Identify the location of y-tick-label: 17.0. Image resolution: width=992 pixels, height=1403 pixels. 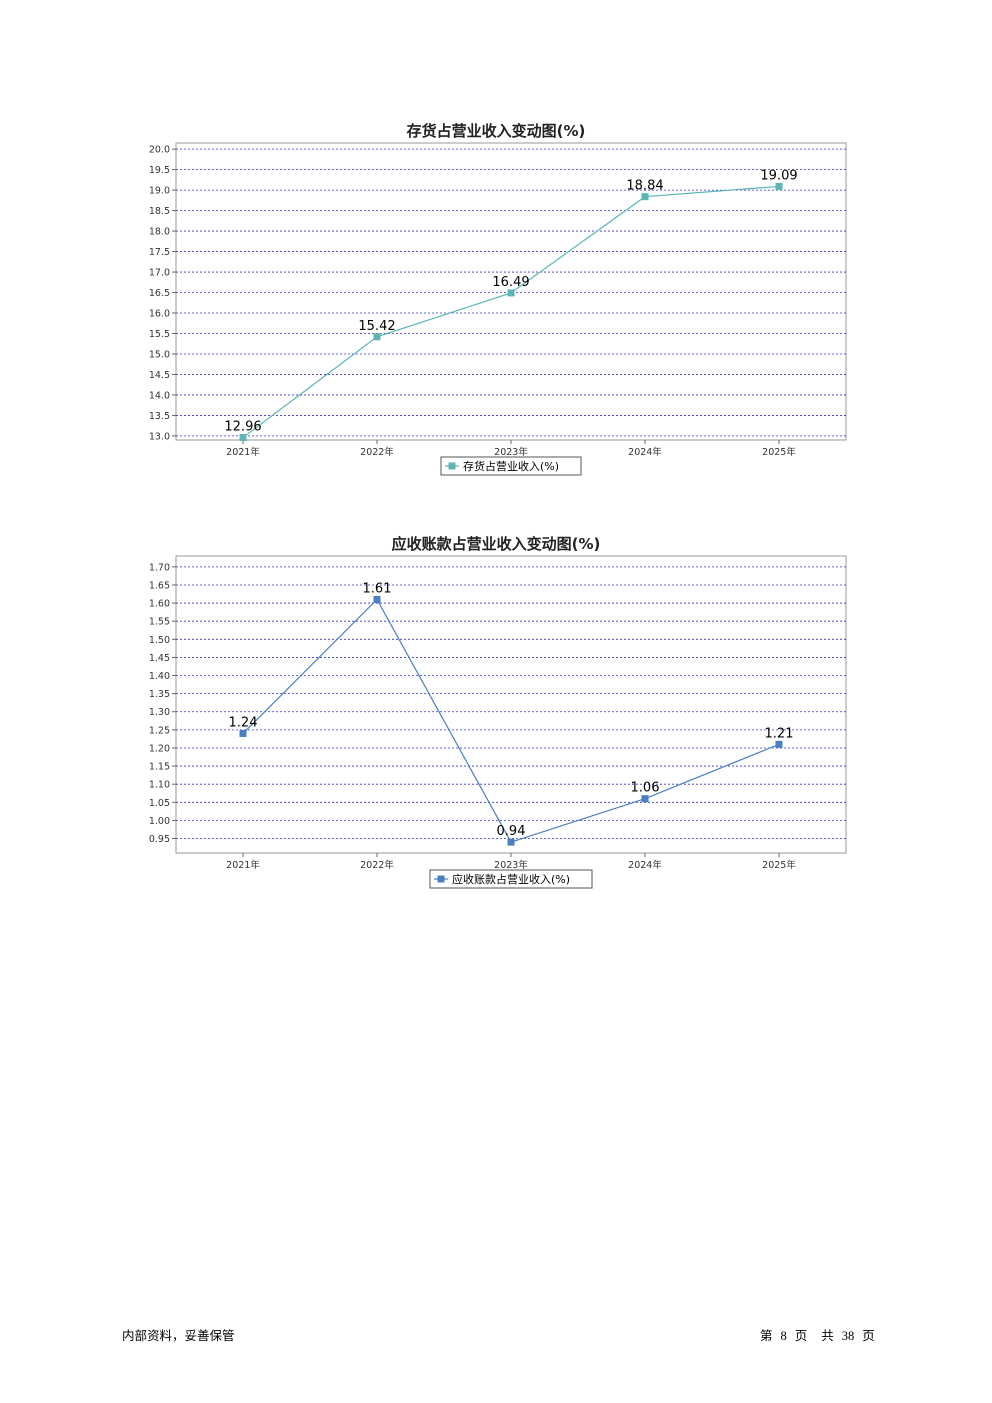
(159, 273).